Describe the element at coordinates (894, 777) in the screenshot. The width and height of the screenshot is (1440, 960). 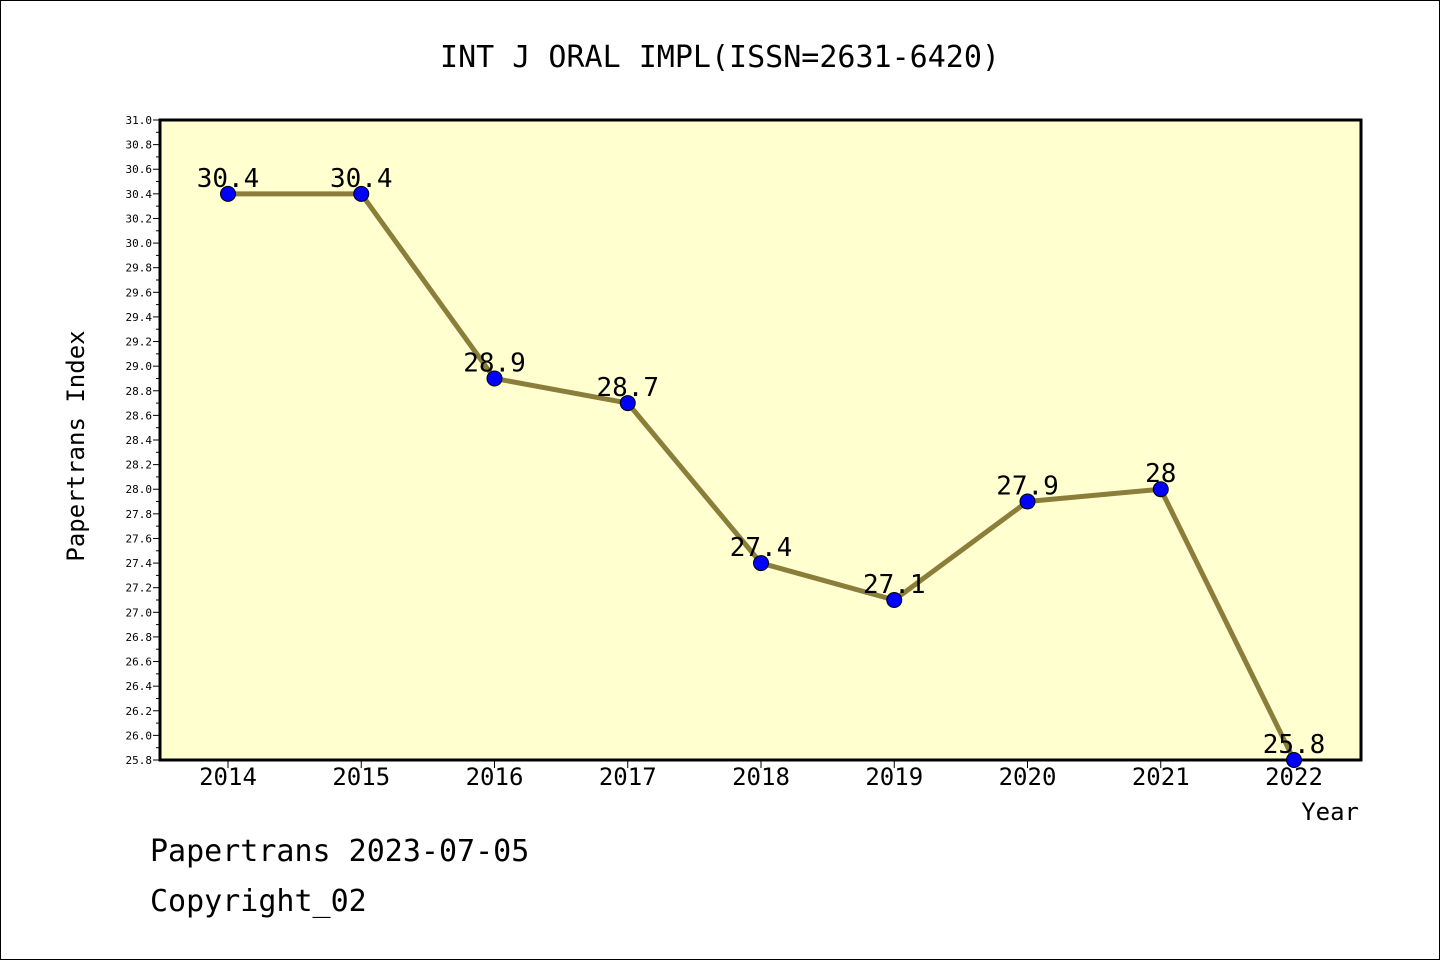
I see `x-tick-label: 2019` at that location.